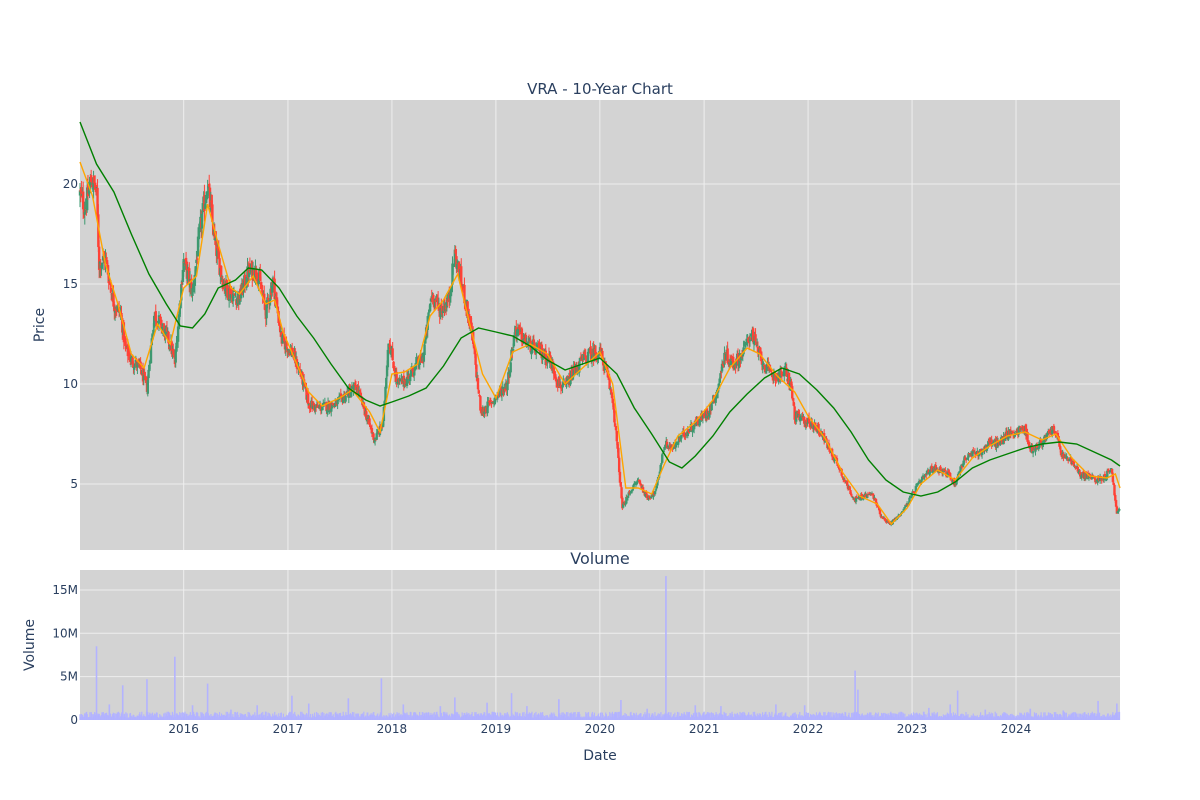 This screenshot has height=800, width=1200. What do you see at coordinates (599, 729) in the screenshot?
I see `volume-x-ticks: 2016 2017 2018 2019 2020 2021 2022 2023 2024` at bounding box center [599, 729].